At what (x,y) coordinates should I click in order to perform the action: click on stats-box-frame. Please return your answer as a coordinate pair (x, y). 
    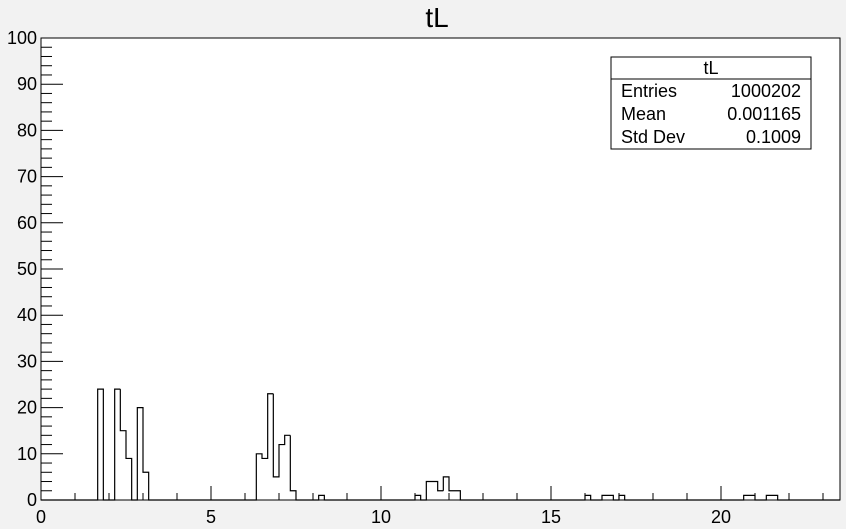
    Looking at the image, I should click on (711, 103).